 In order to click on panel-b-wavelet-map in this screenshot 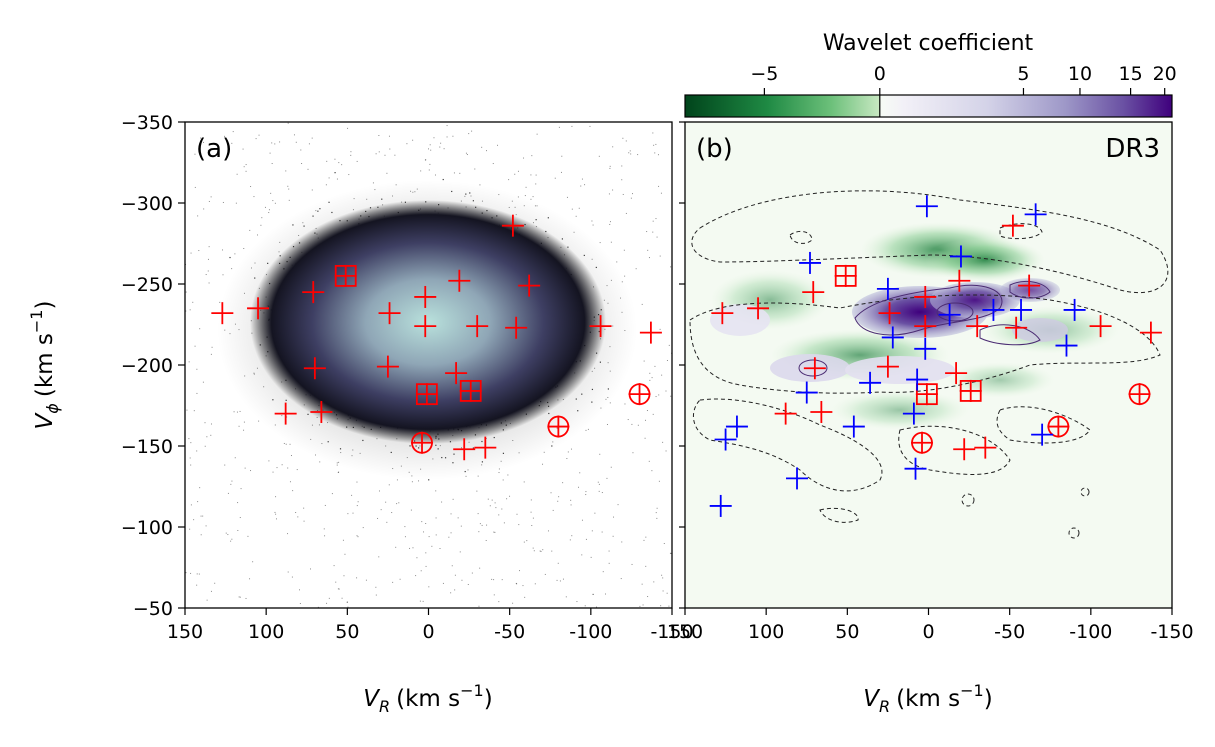, I will do `click(915, 326)`.